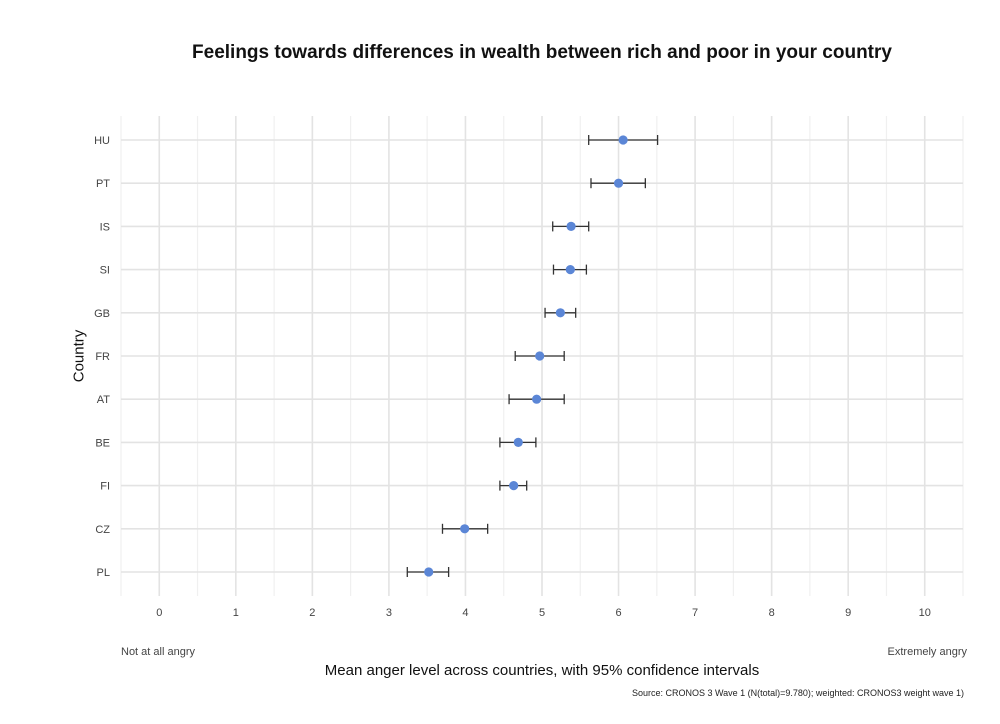 This screenshot has height=724, width=1000. What do you see at coordinates (102, 530) in the screenshot?
I see `y-tick-label-cz: CZ` at bounding box center [102, 530].